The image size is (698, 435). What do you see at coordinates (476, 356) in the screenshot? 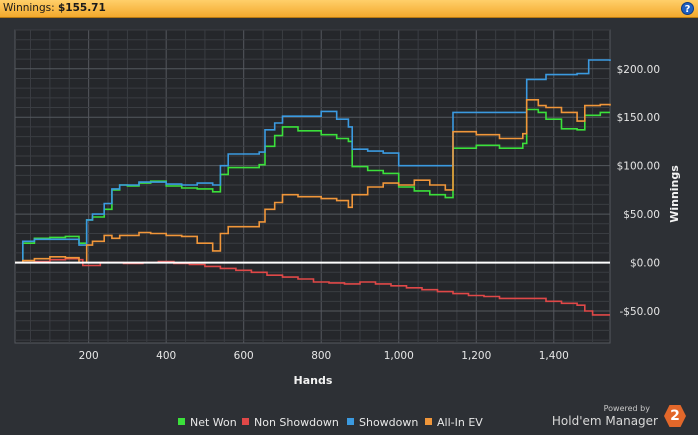
I see `x-tick-label: 1,200` at bounding box center [476, 356].